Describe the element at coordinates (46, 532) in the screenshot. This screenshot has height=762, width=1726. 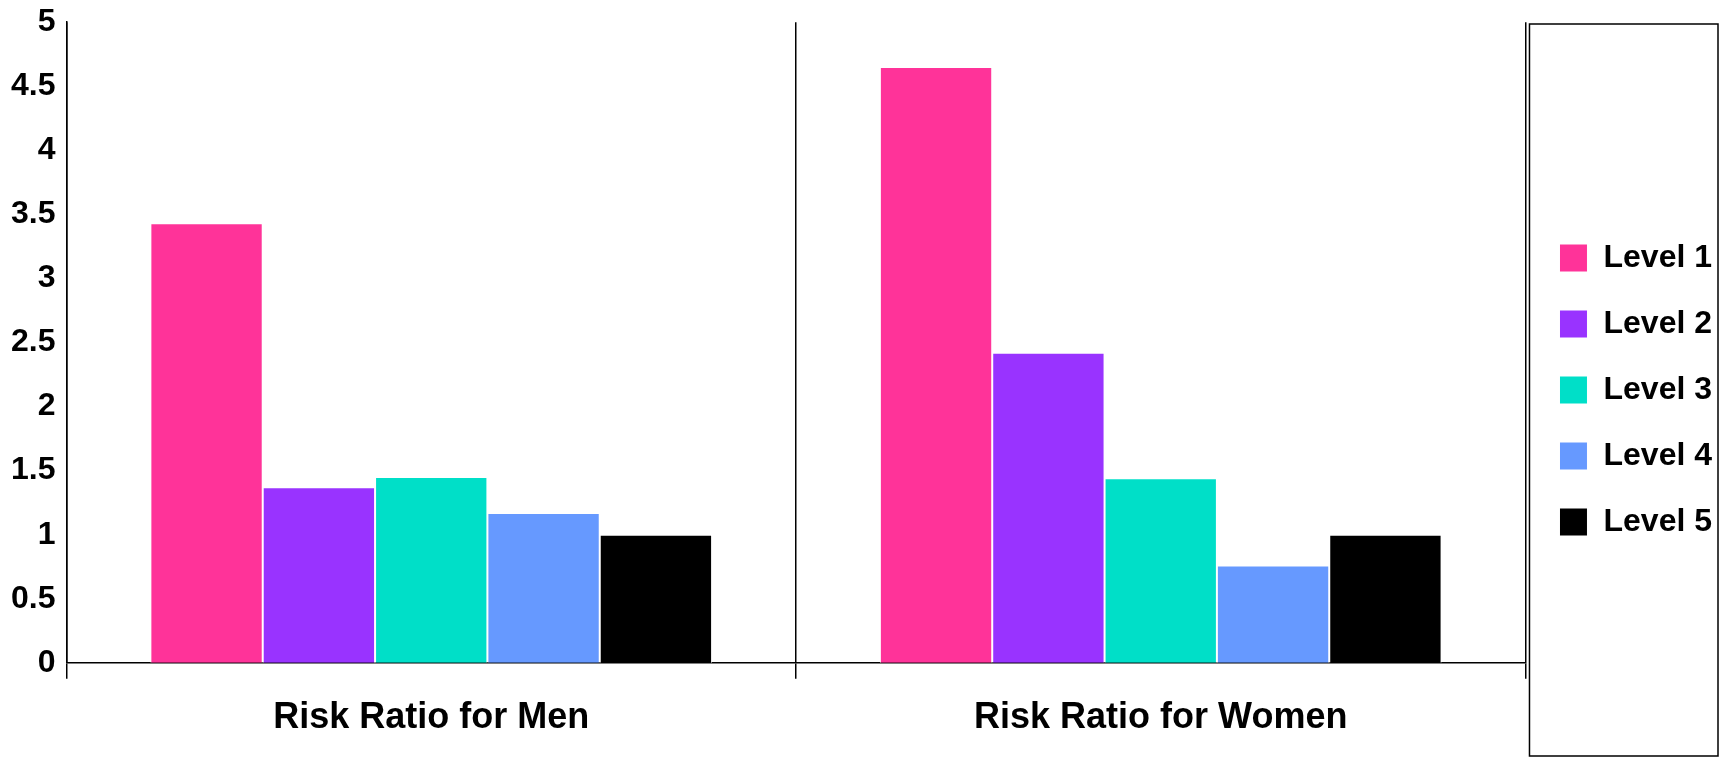
I see `y-tick-label: 1` at that location.